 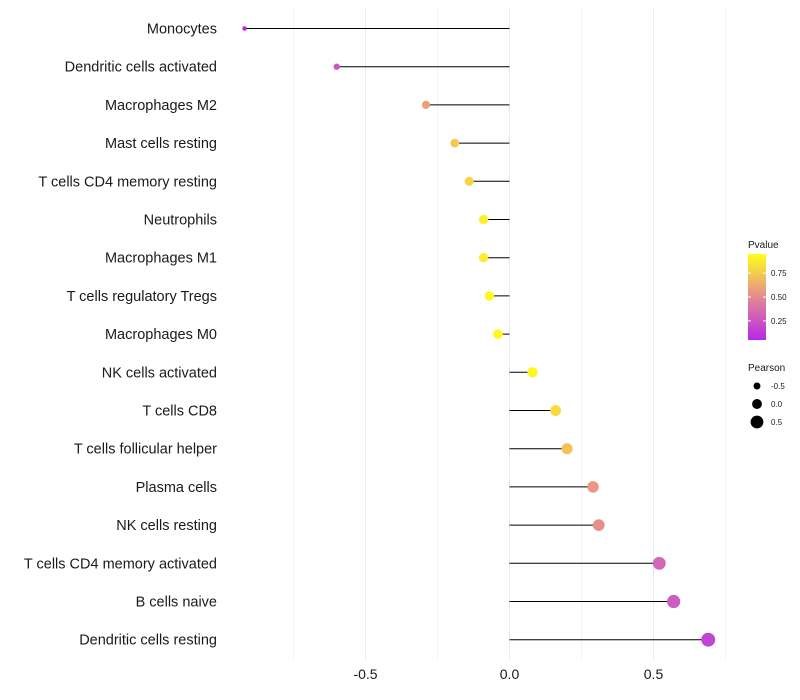 What do you see at coordinates (166, 526) in the screenshot?
I see `category-label: NK cells resting` at bounding box center [166, 526].